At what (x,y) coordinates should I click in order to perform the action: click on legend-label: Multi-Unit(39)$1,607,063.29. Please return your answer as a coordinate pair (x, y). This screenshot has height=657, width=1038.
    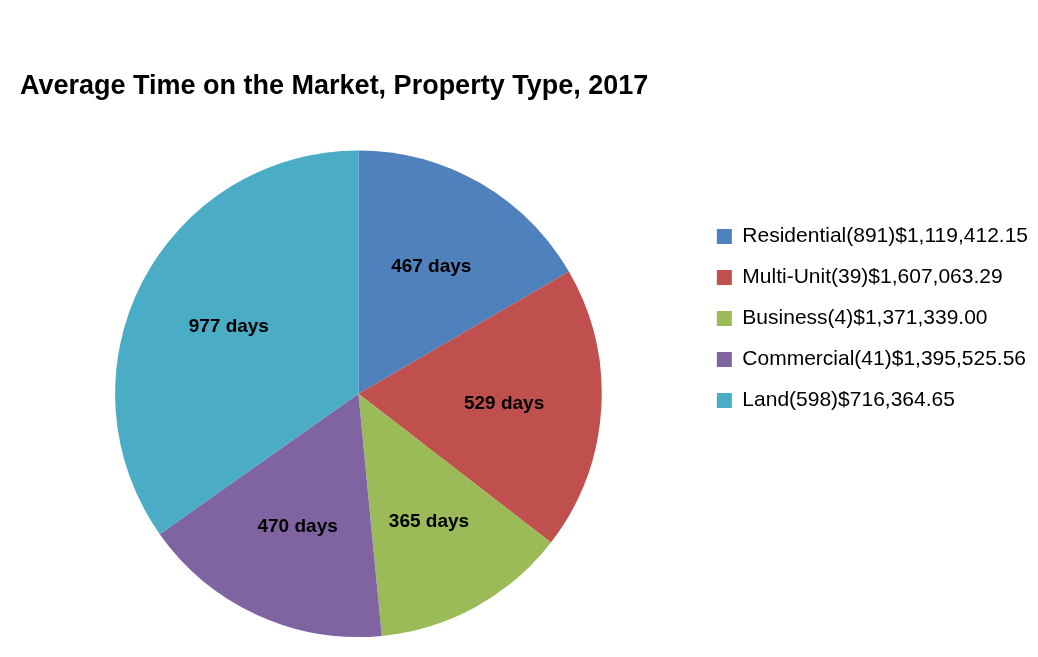
    Looking at the image, I should click on (872, 276).